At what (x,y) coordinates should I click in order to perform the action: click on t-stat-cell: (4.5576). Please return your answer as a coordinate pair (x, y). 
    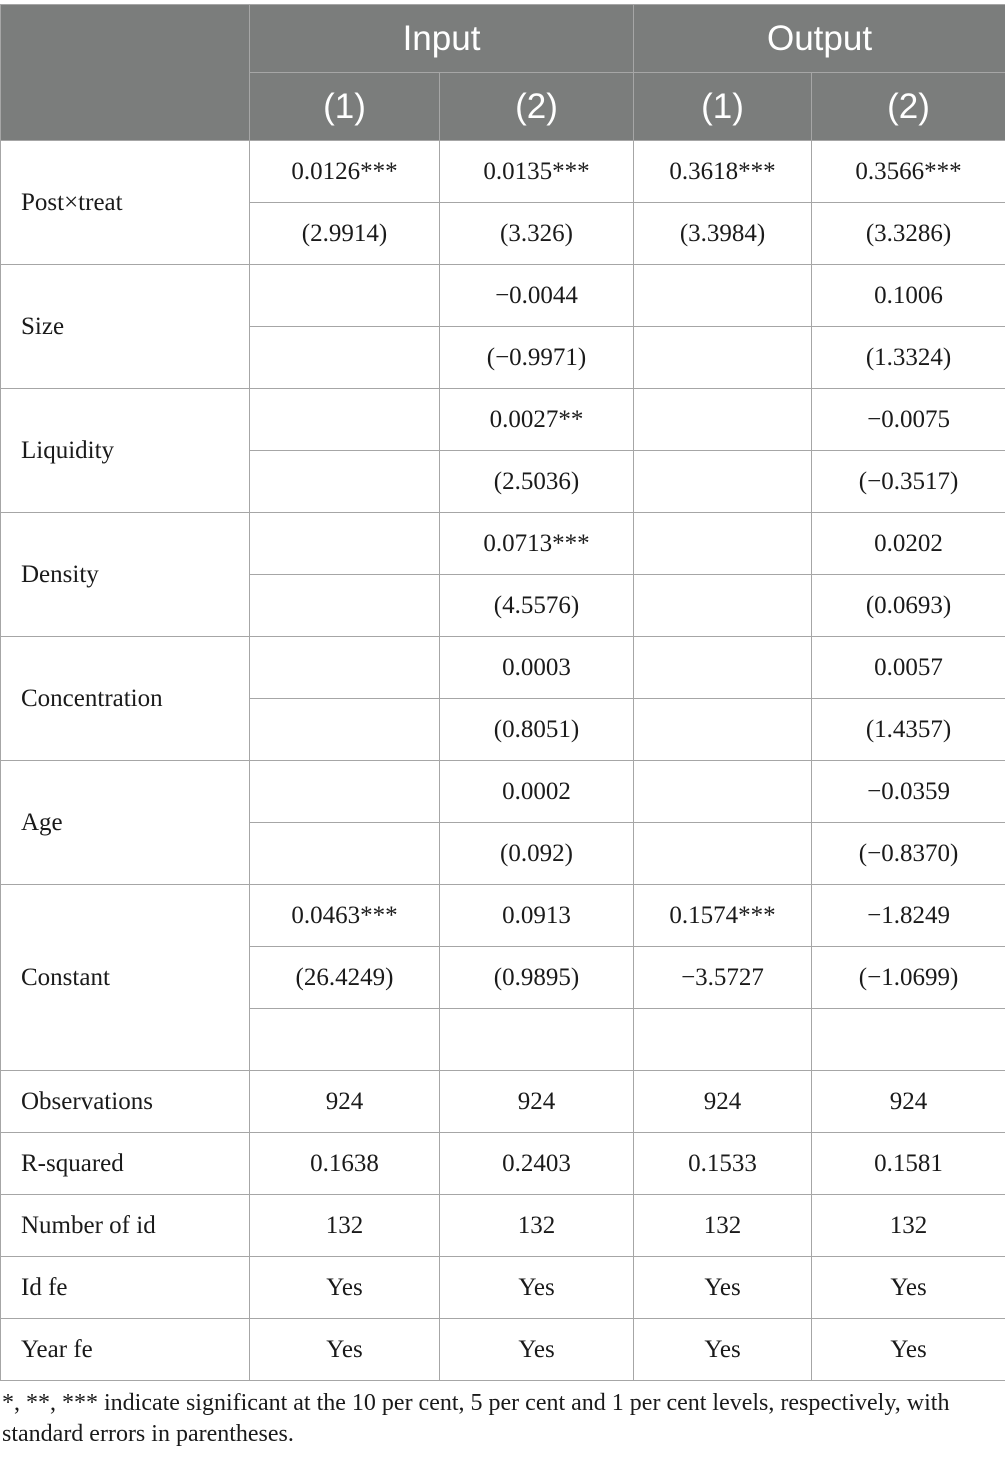
    Looking at the image, I should click on (536, 605).